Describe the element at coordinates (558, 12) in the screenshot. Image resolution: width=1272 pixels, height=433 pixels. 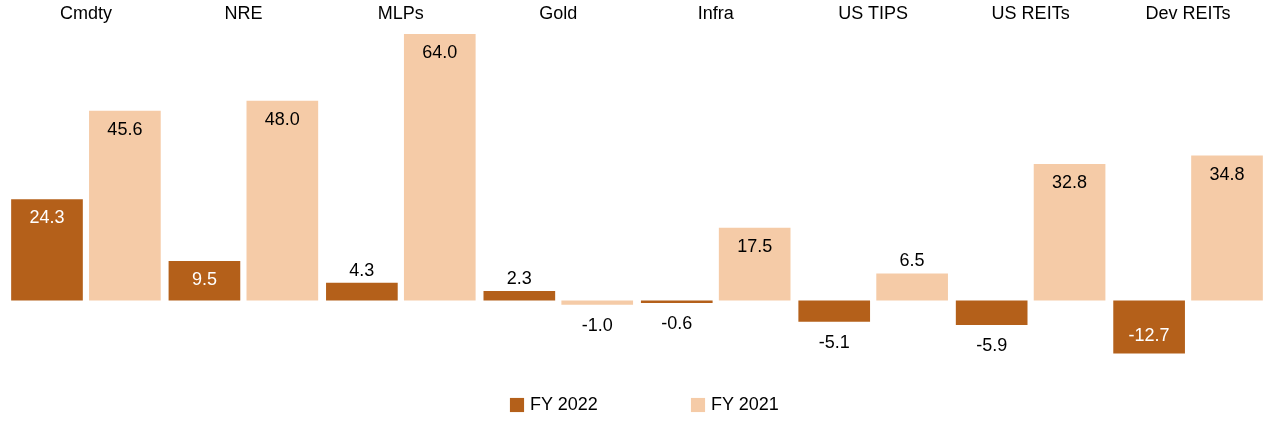
I see `x-tick-label: Gold` at that location.